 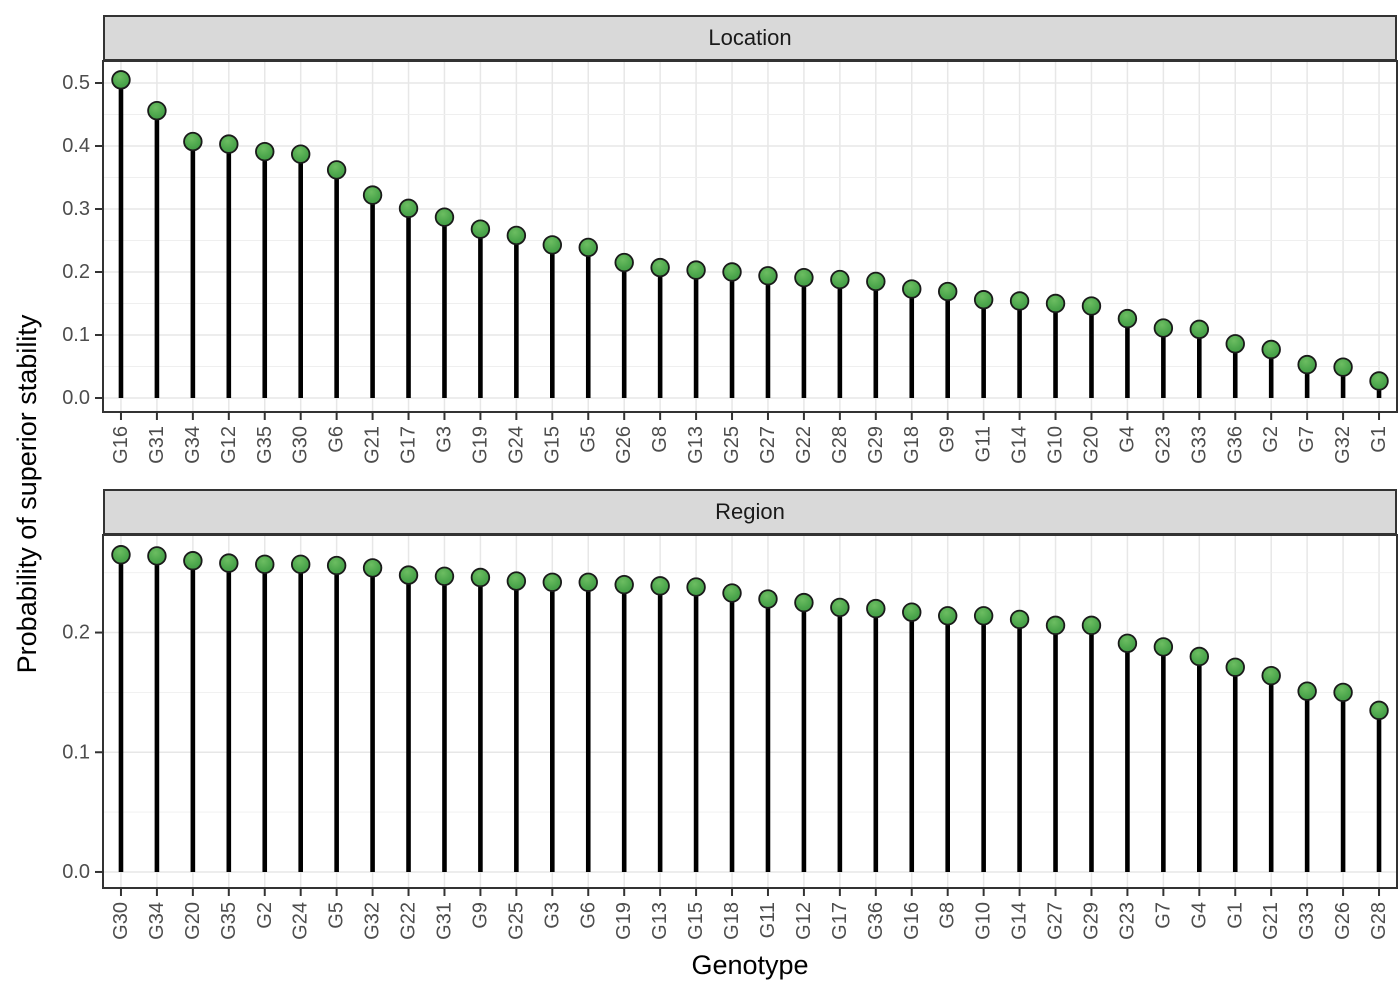 I want to click on x-tick-label: G22, so click(x=804, y=445).